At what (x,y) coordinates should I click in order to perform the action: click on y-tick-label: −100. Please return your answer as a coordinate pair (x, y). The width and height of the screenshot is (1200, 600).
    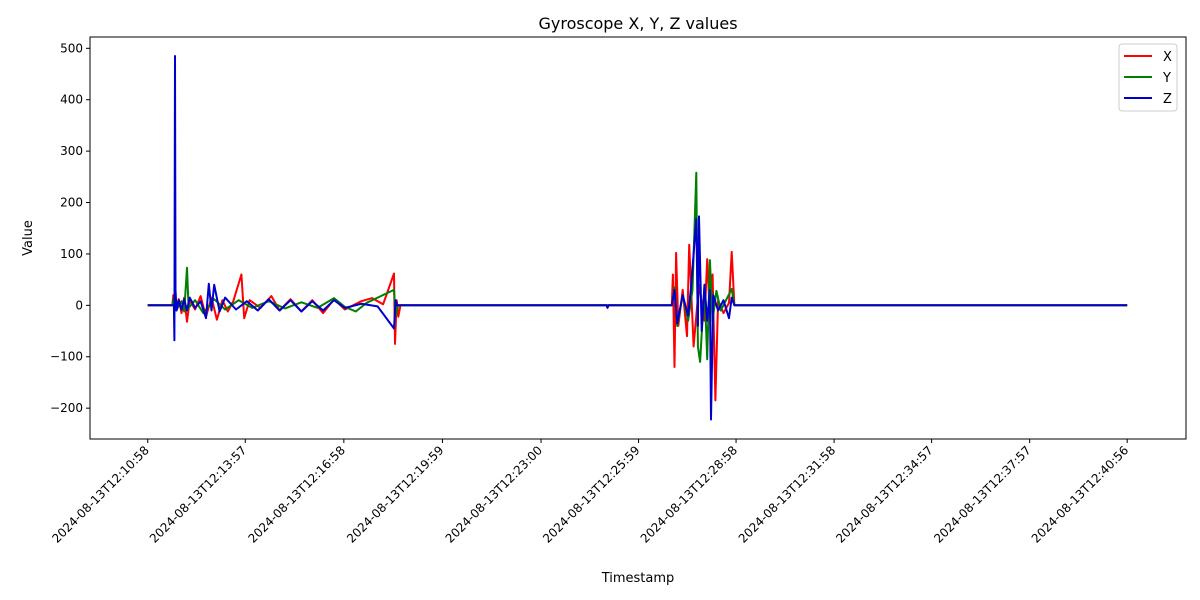
    Looking at the image, I should click on (66, 357).